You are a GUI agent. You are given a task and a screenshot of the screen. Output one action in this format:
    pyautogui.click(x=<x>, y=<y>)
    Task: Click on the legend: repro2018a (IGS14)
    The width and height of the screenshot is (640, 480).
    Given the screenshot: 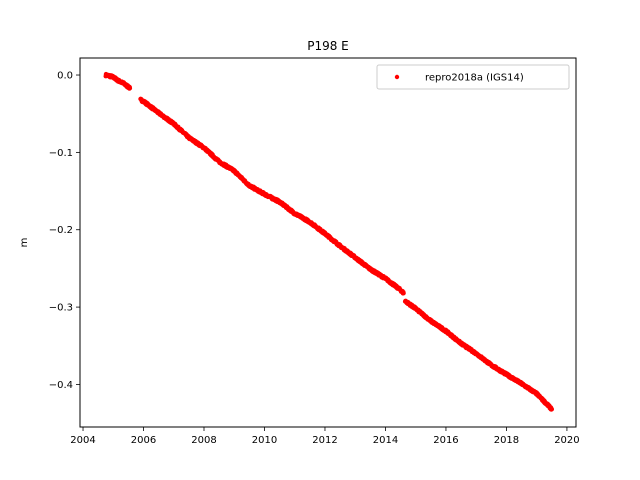 What is the action you would take?
    pyautogui.click(x=473, y=77)
    